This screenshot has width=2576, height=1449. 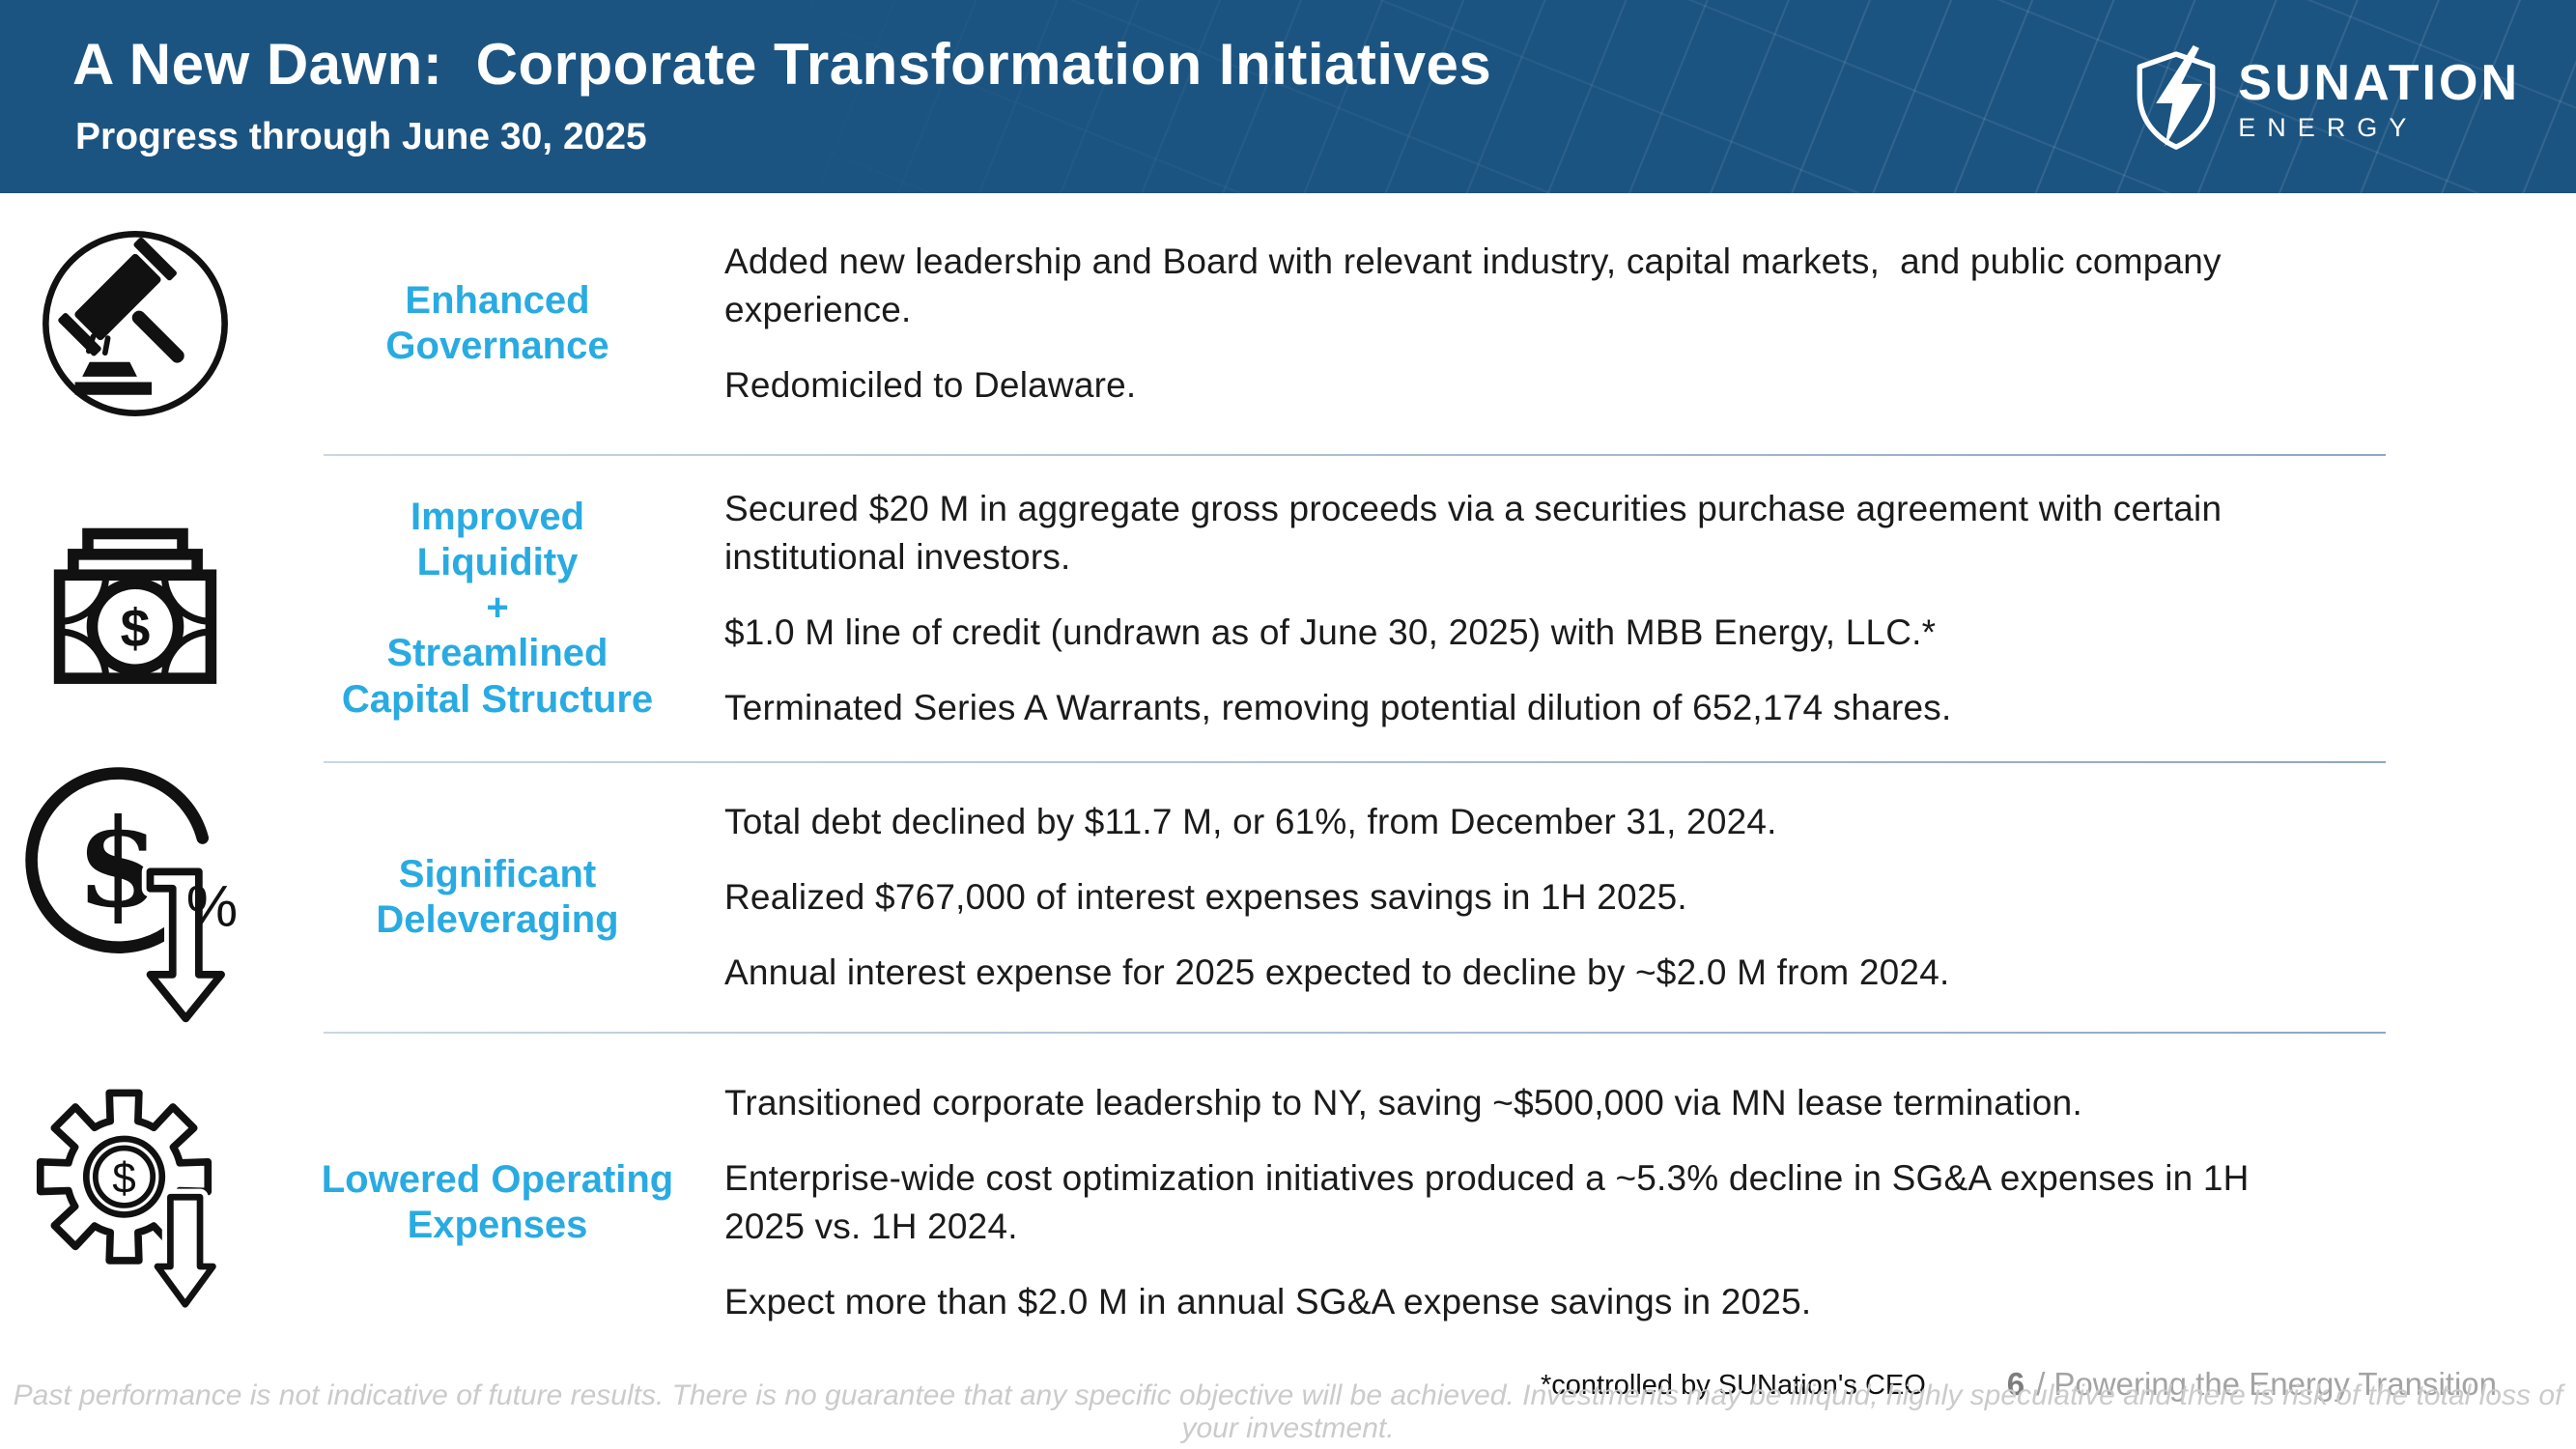 What do you see at coordinates (2328, 127) in the screenshot?
I see `logo-tag: ENERGY` at bounding box center [2328, 127].